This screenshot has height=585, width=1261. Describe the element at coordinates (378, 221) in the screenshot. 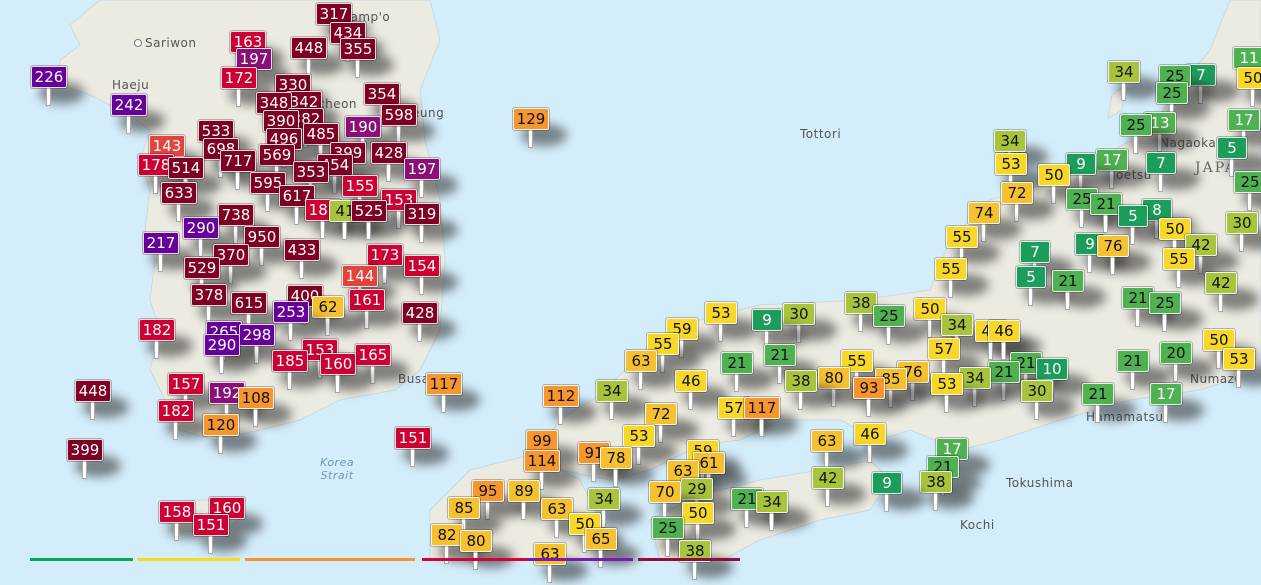

I see `aqi-station-marker: 525` at that location.